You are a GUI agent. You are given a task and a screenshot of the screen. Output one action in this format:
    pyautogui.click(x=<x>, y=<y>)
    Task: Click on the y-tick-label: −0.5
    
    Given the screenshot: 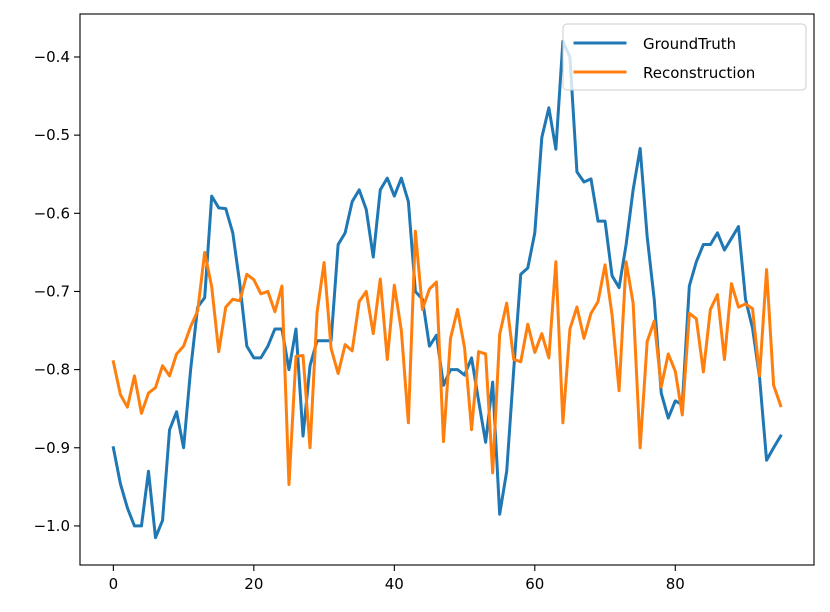 What is the action you would take?
    pyautogui.click(x=52, y=135)
    